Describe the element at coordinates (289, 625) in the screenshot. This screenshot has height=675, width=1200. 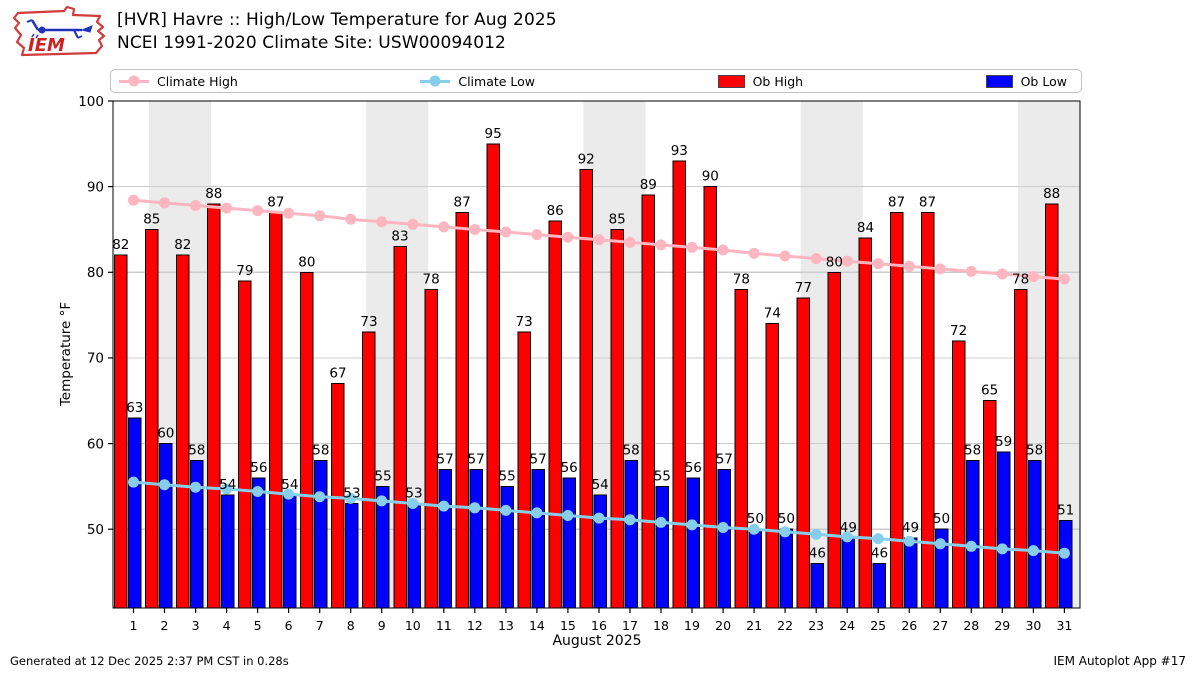
I see `x-tick-label: 6` at that location.